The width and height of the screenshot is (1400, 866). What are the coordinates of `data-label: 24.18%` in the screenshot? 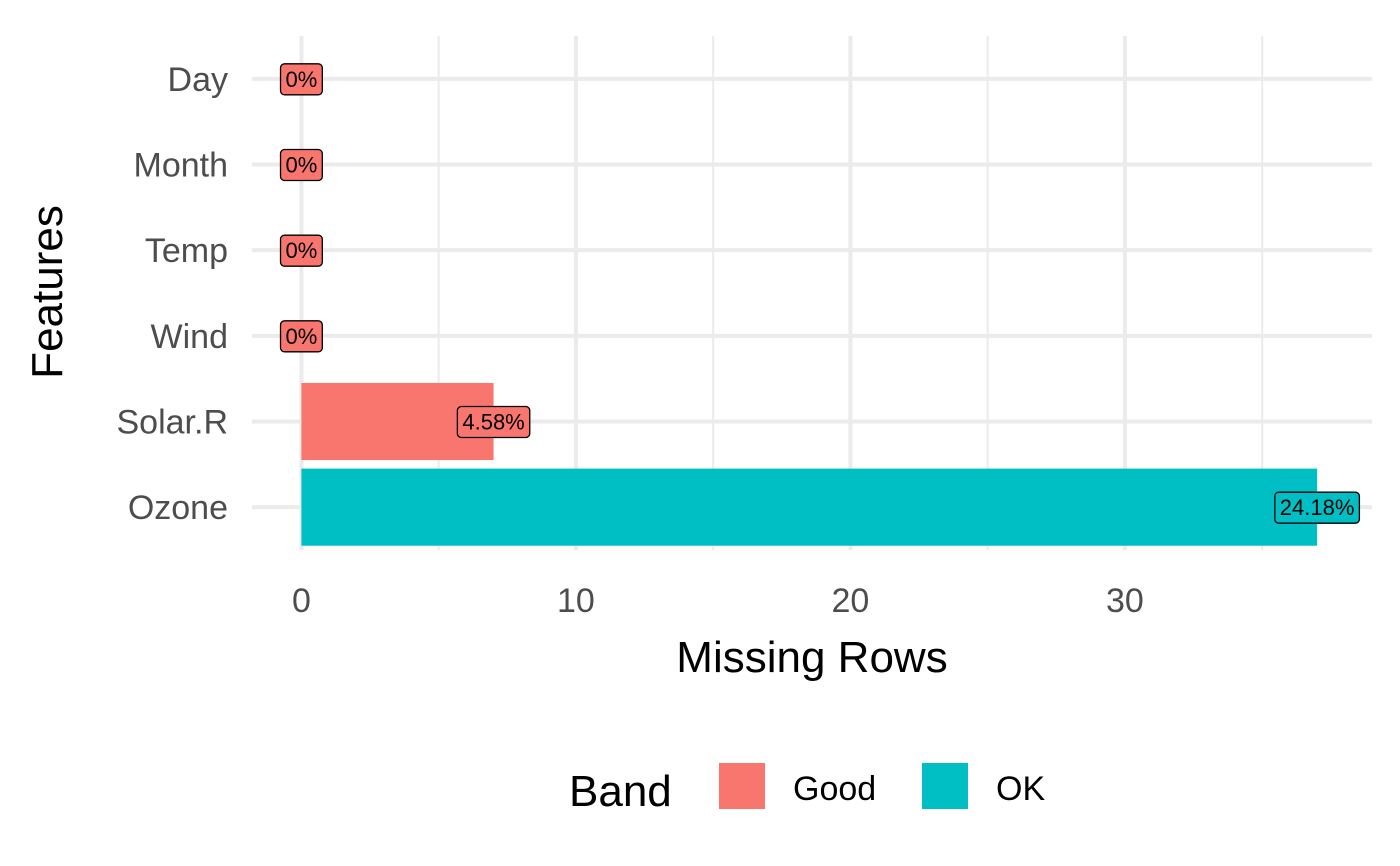 It's located at (1317, 507).